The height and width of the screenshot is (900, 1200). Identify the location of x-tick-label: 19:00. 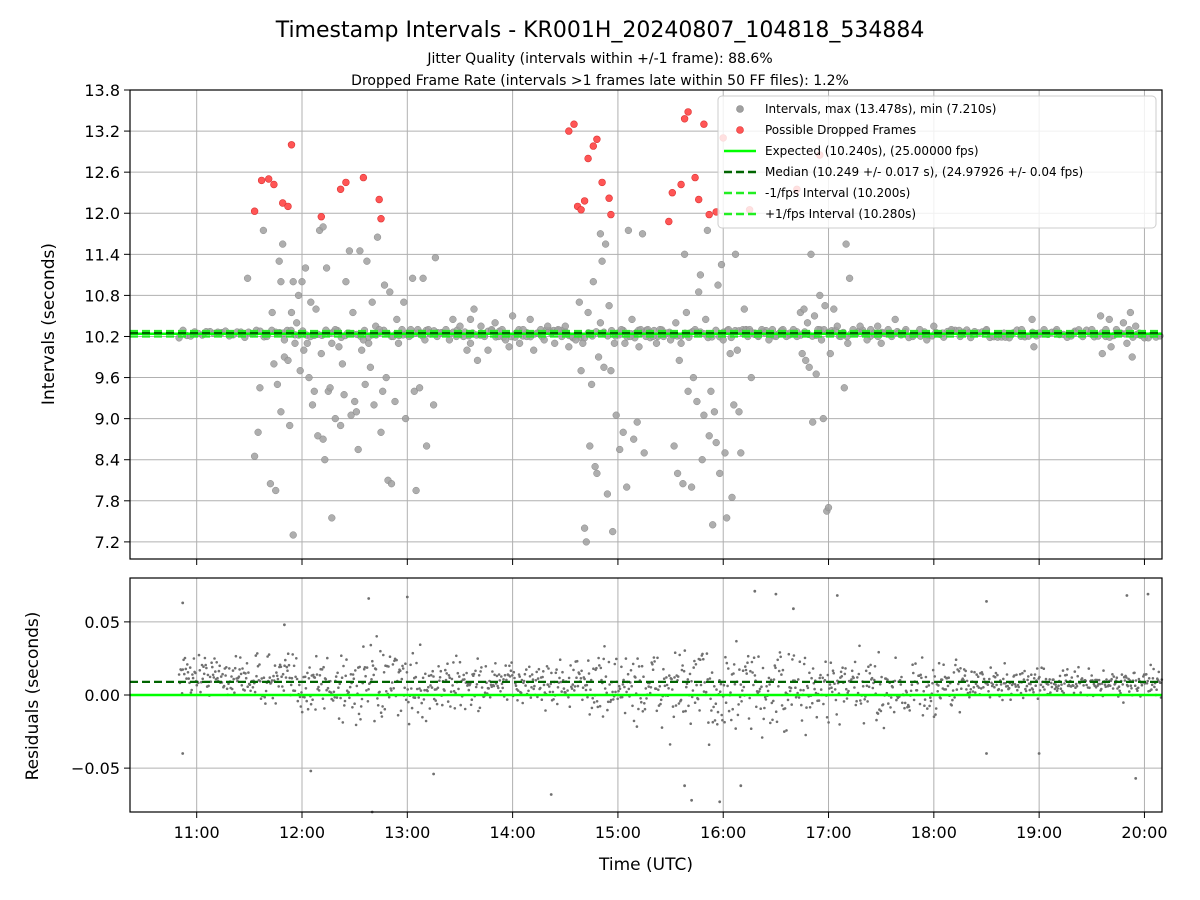
(1039, 832).